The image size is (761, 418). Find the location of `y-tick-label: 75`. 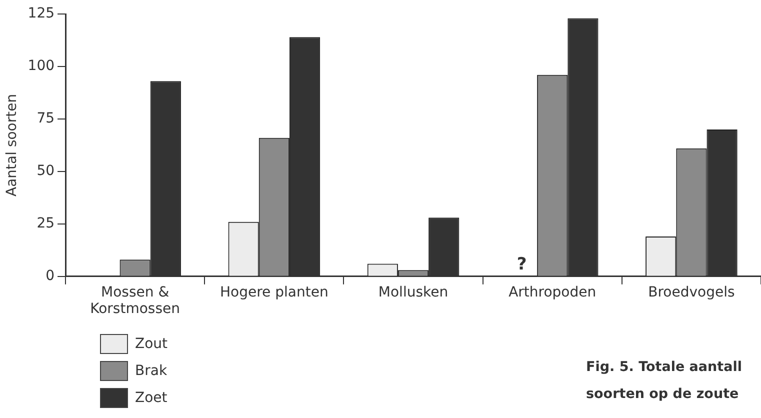

y-tick-label: 75 is located at coordinates (45, 118).